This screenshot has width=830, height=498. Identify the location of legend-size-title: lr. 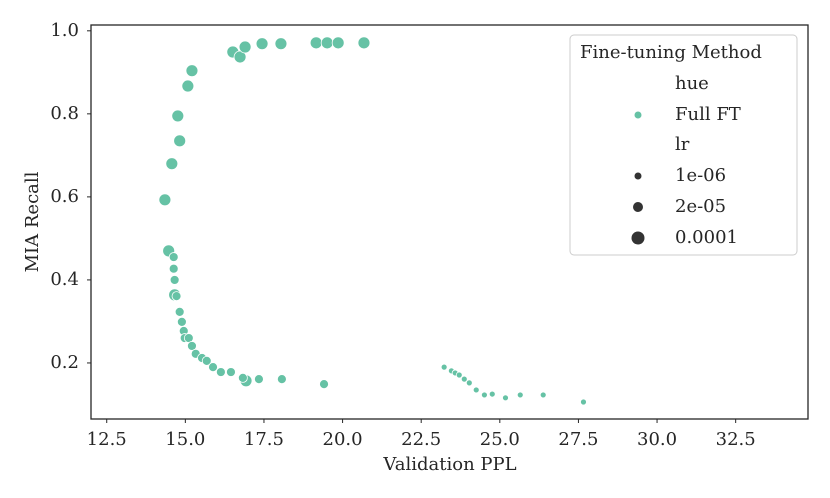
(682, 144).